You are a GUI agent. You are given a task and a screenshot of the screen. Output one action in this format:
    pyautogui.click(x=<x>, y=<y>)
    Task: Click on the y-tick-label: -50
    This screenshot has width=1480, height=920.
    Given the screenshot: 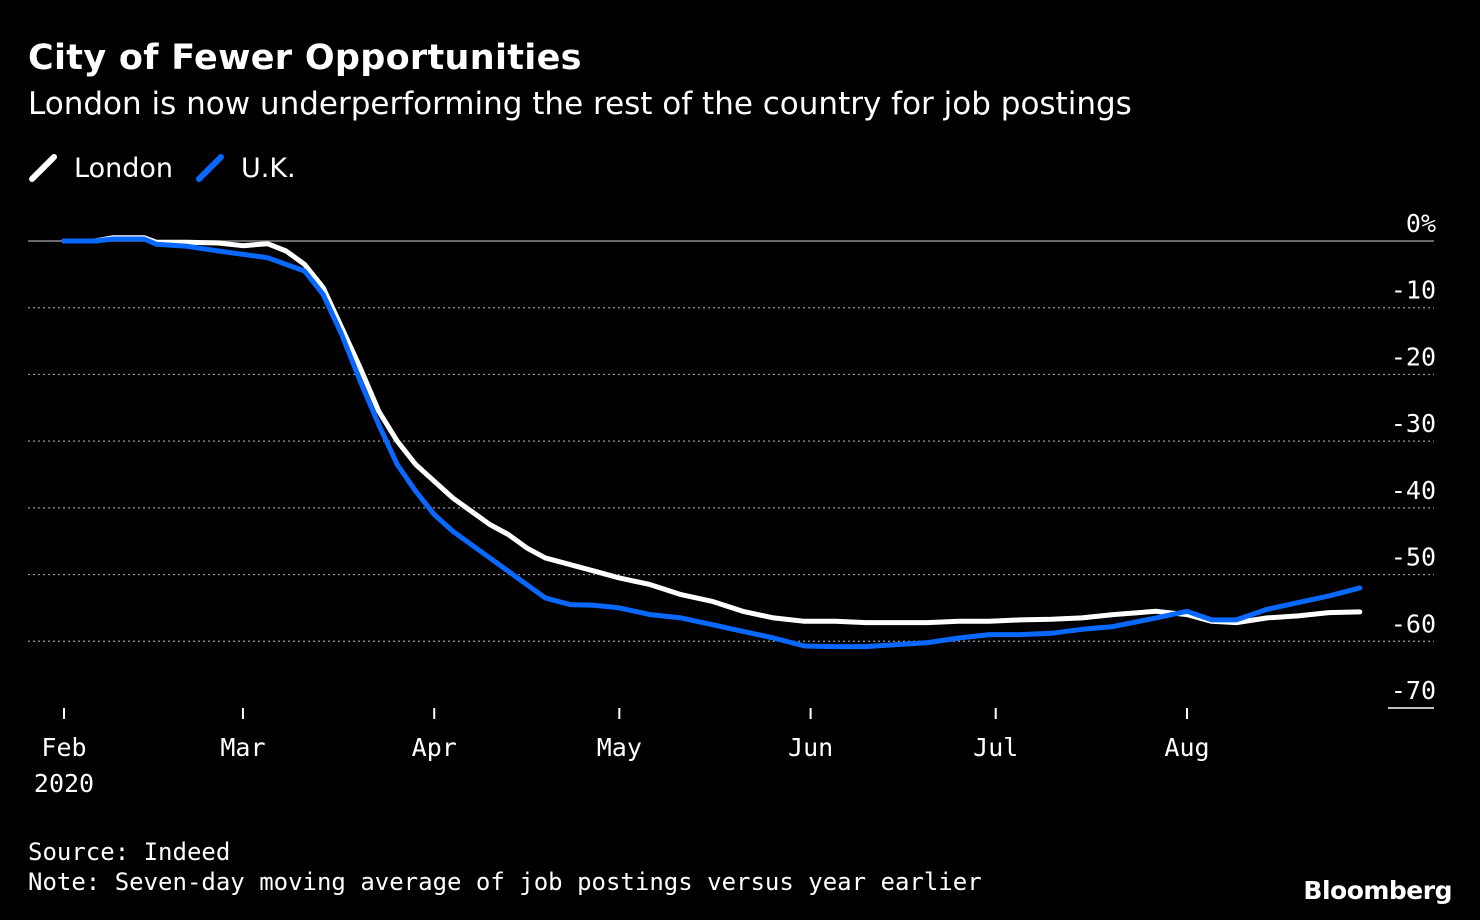 What is the action you would take?
    pyautogui.click(x=1413, y=557)
    